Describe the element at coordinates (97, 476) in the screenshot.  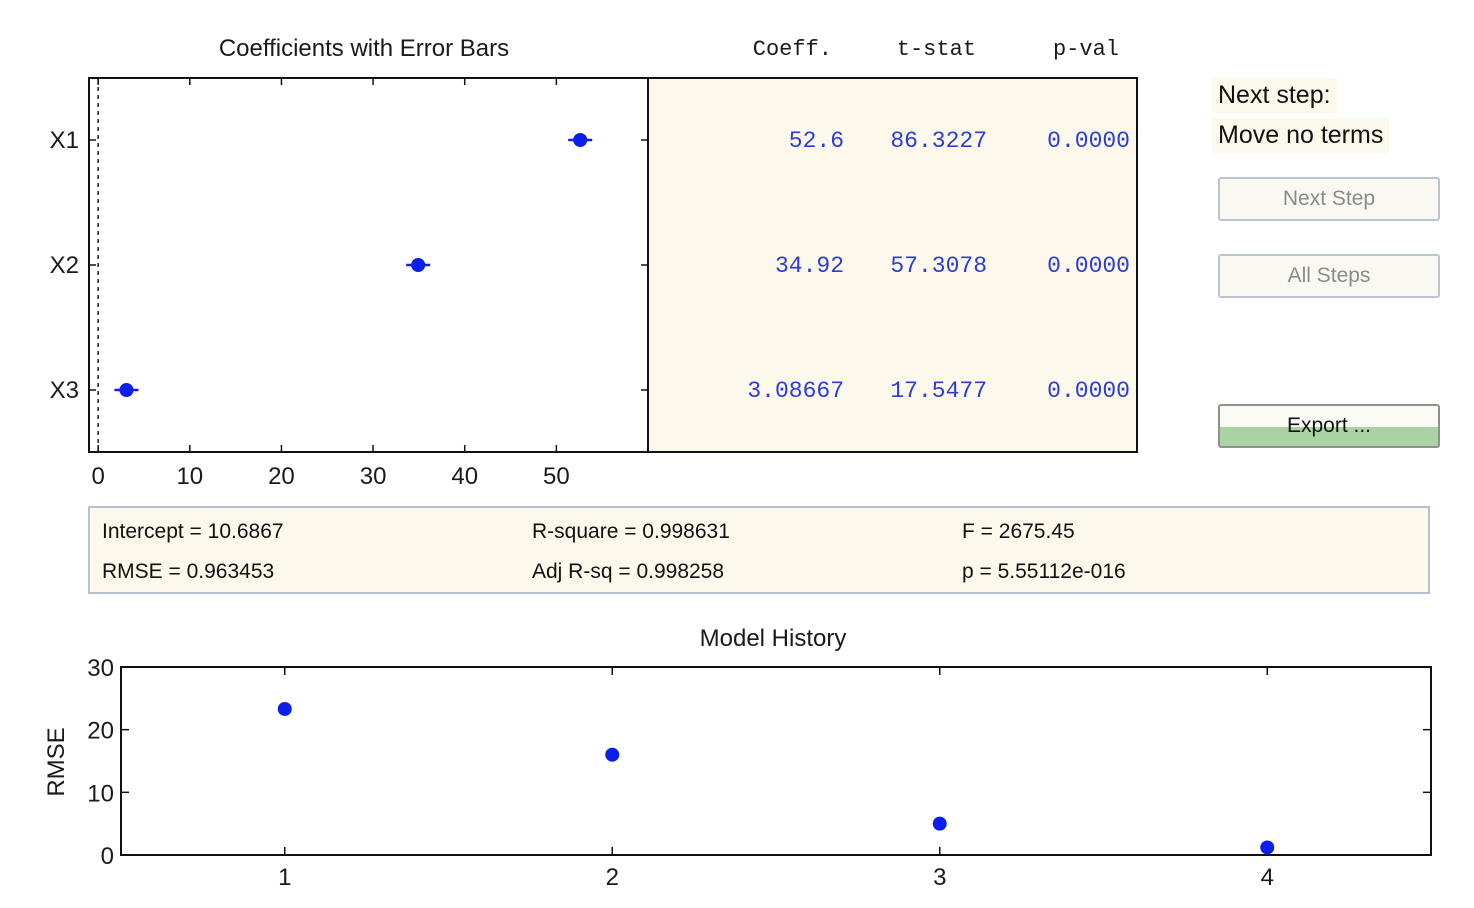
I see `x-tick-label: 0` at that location.